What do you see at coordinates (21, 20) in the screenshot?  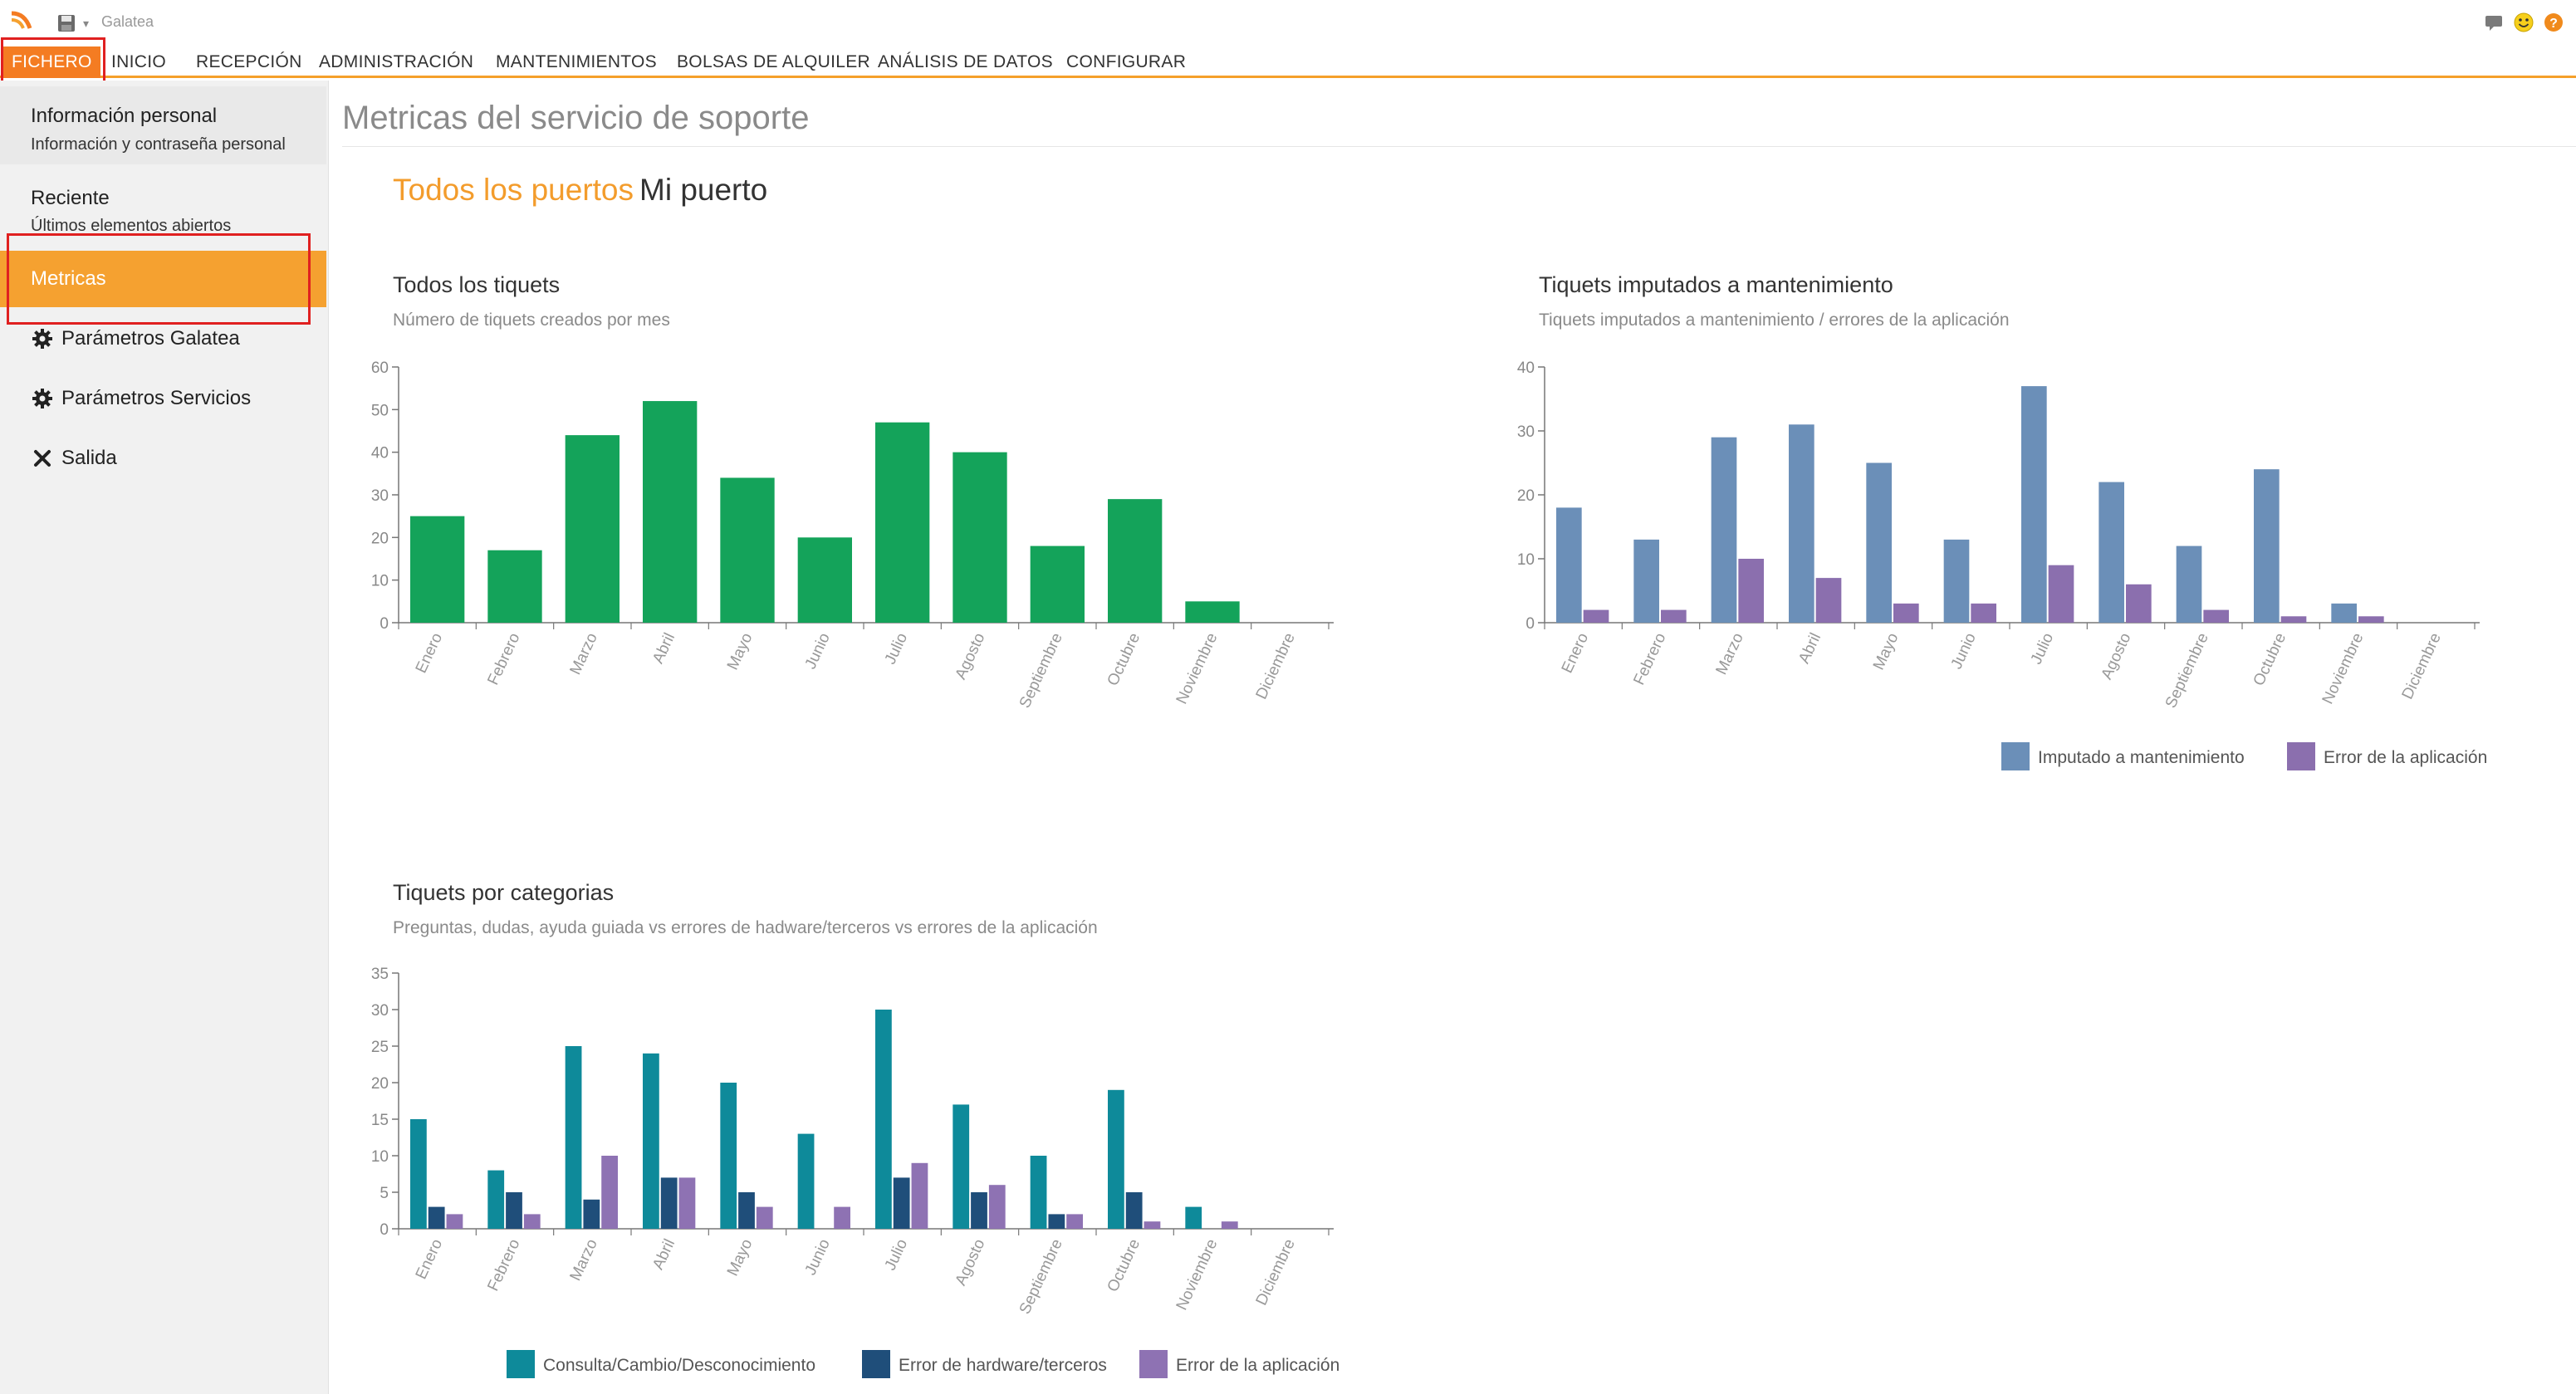 I see `app-logo` at bounding box center [21, 20].